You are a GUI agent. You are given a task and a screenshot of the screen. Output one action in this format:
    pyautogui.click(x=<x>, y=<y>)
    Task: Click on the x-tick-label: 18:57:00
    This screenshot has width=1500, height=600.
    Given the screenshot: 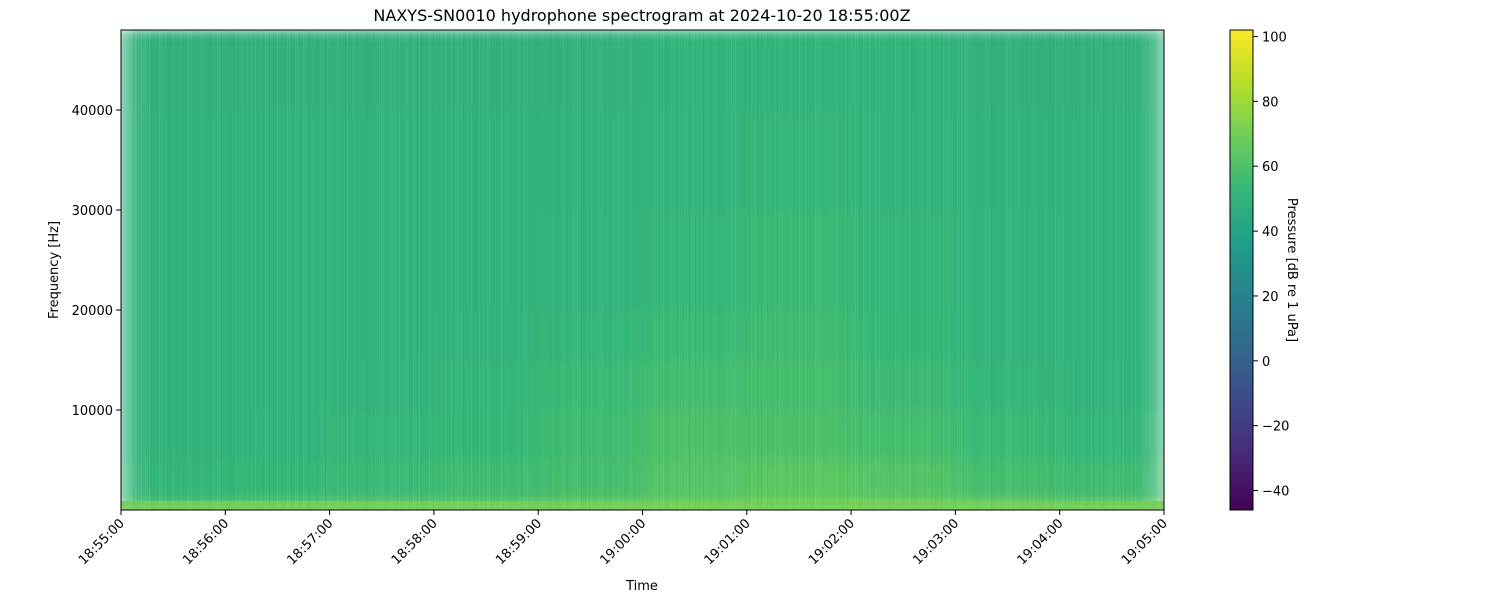 What is the action you would take?
    pyautogui.click(x=311, y=542)
    